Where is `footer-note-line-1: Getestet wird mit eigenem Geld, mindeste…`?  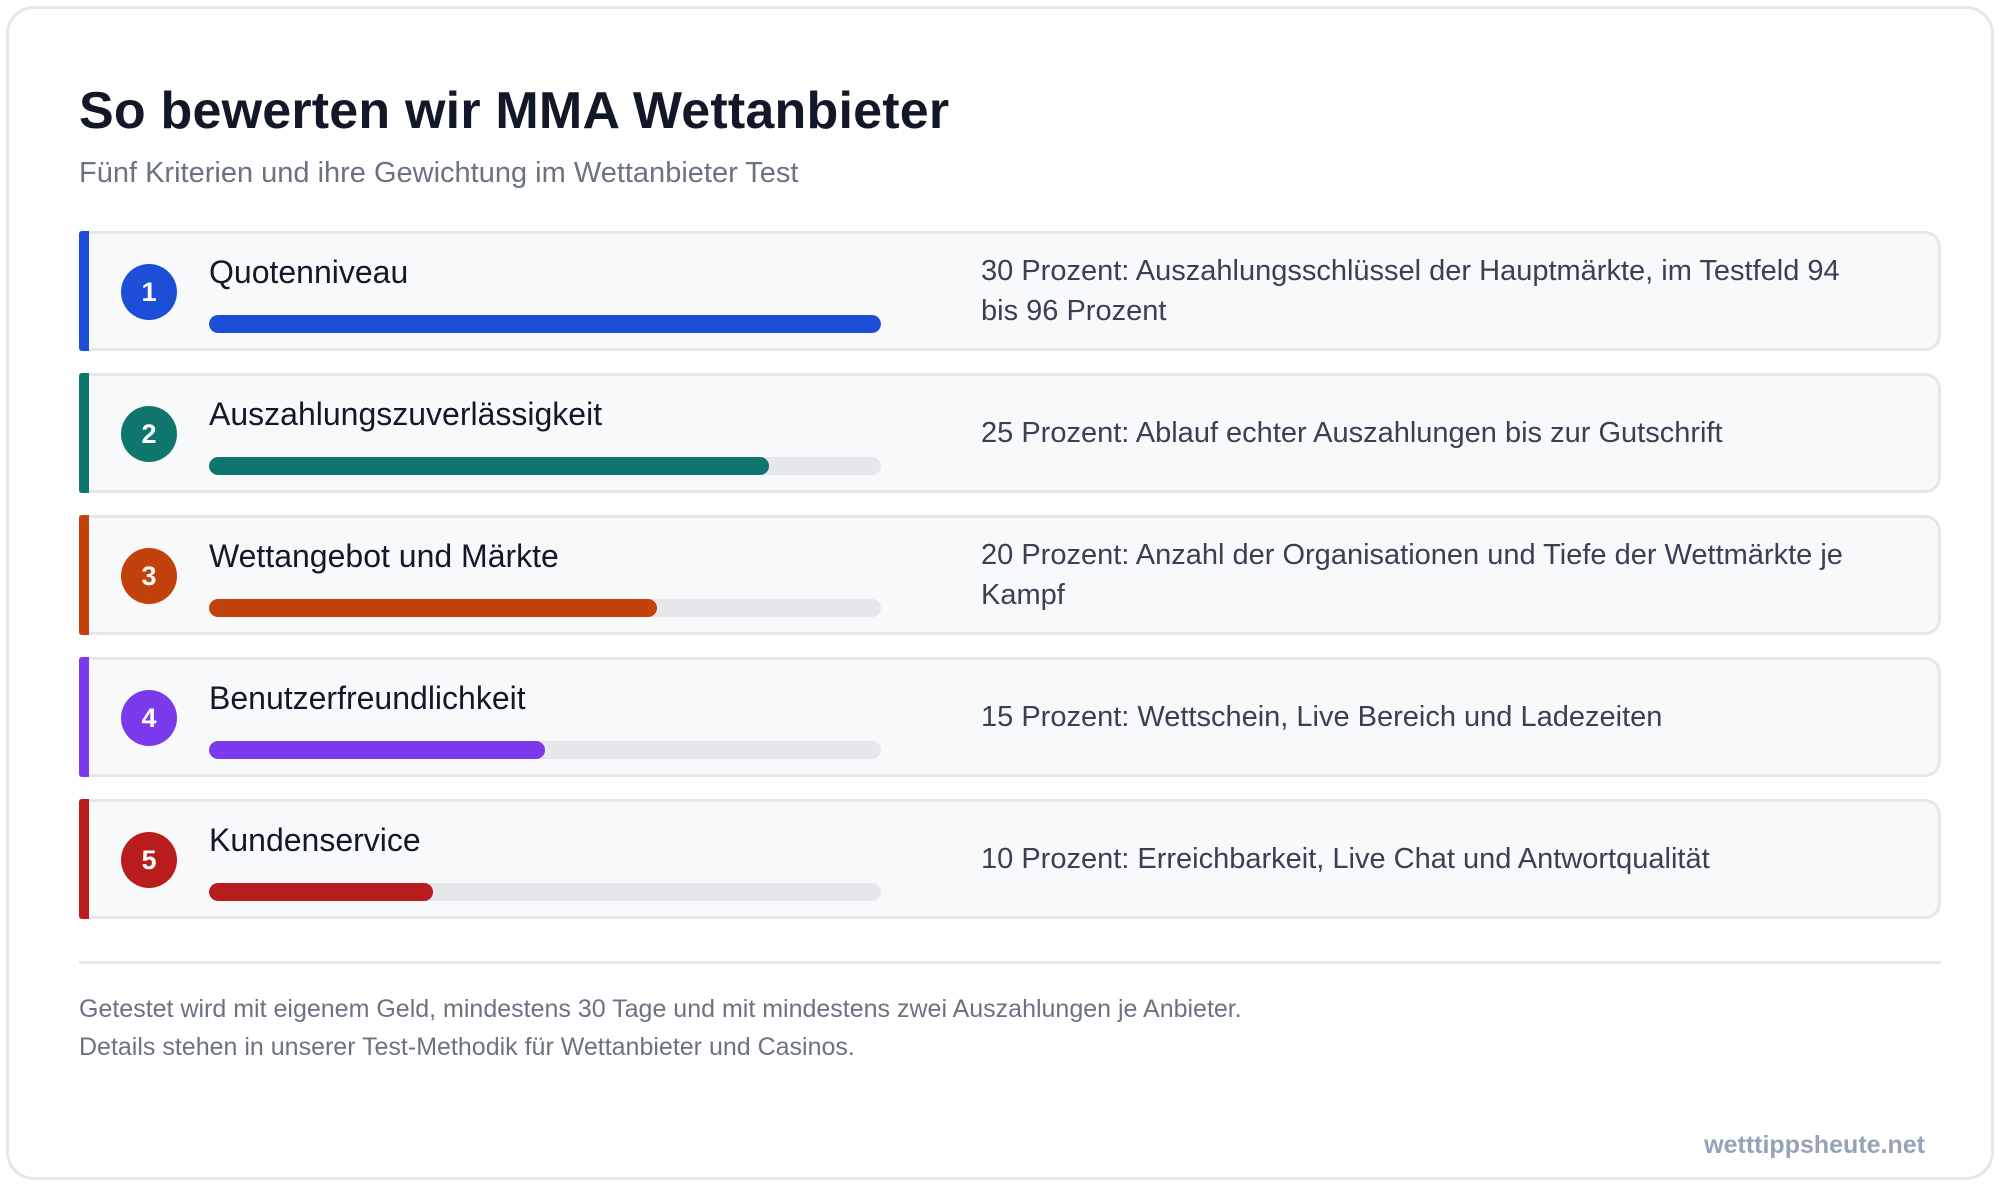 footer-note-line-1: Getestet wird mit eigenem Geld, mindeste… is located at coordinates (660, 1009).